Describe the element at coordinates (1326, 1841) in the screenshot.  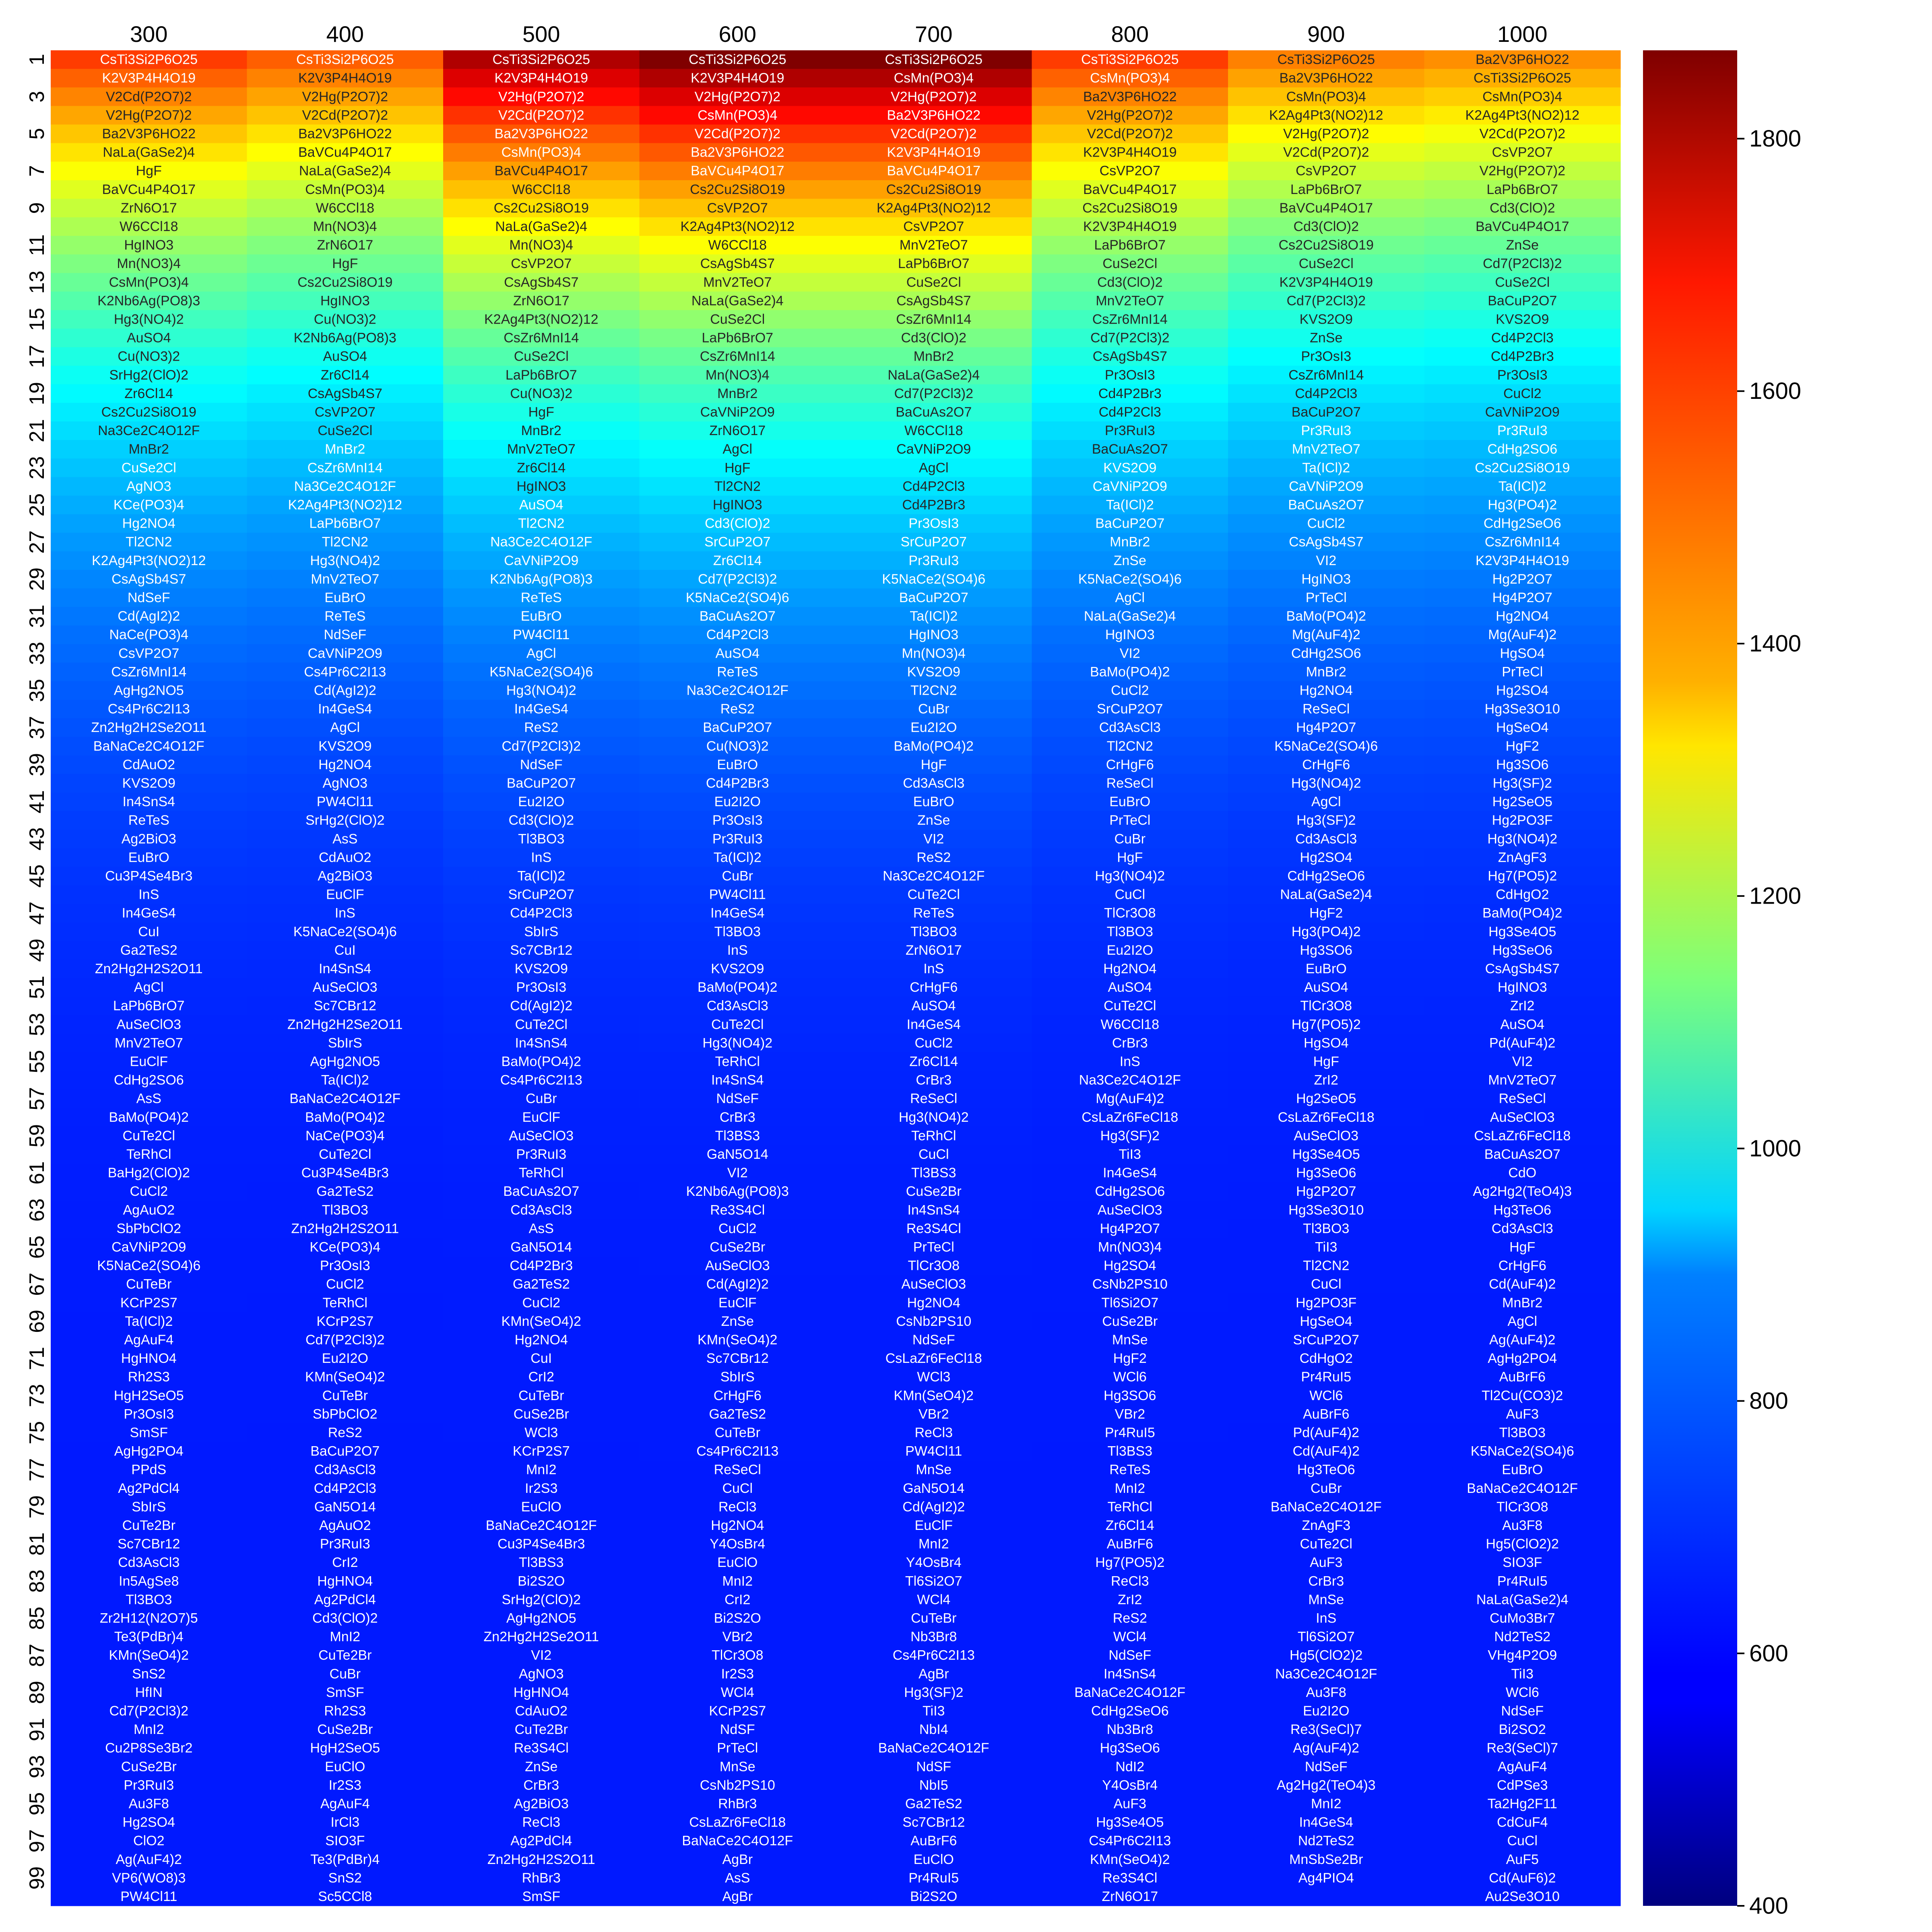
I see `heatmap-cell-label: Nd2TeS2` at that location.